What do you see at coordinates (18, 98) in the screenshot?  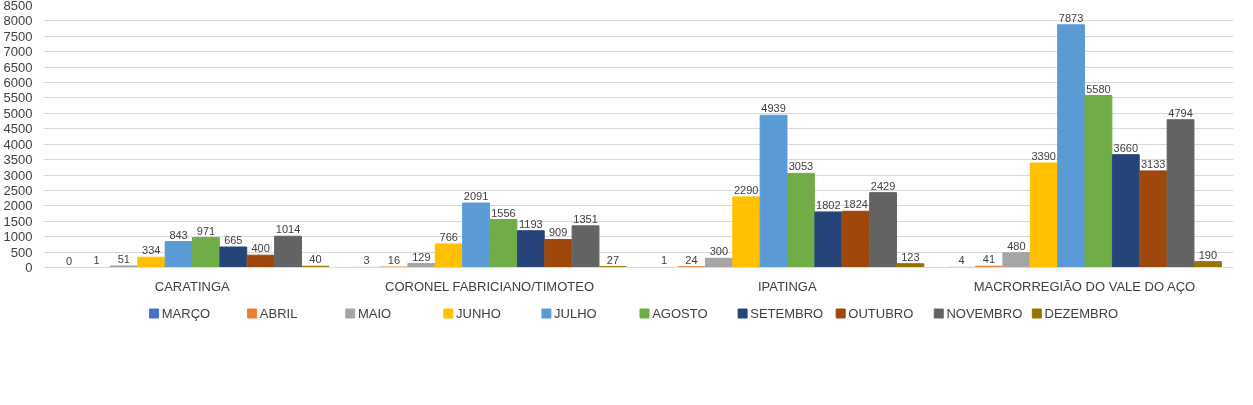 I see `y-tick-label: 5500` at bounding box center [18, 98].